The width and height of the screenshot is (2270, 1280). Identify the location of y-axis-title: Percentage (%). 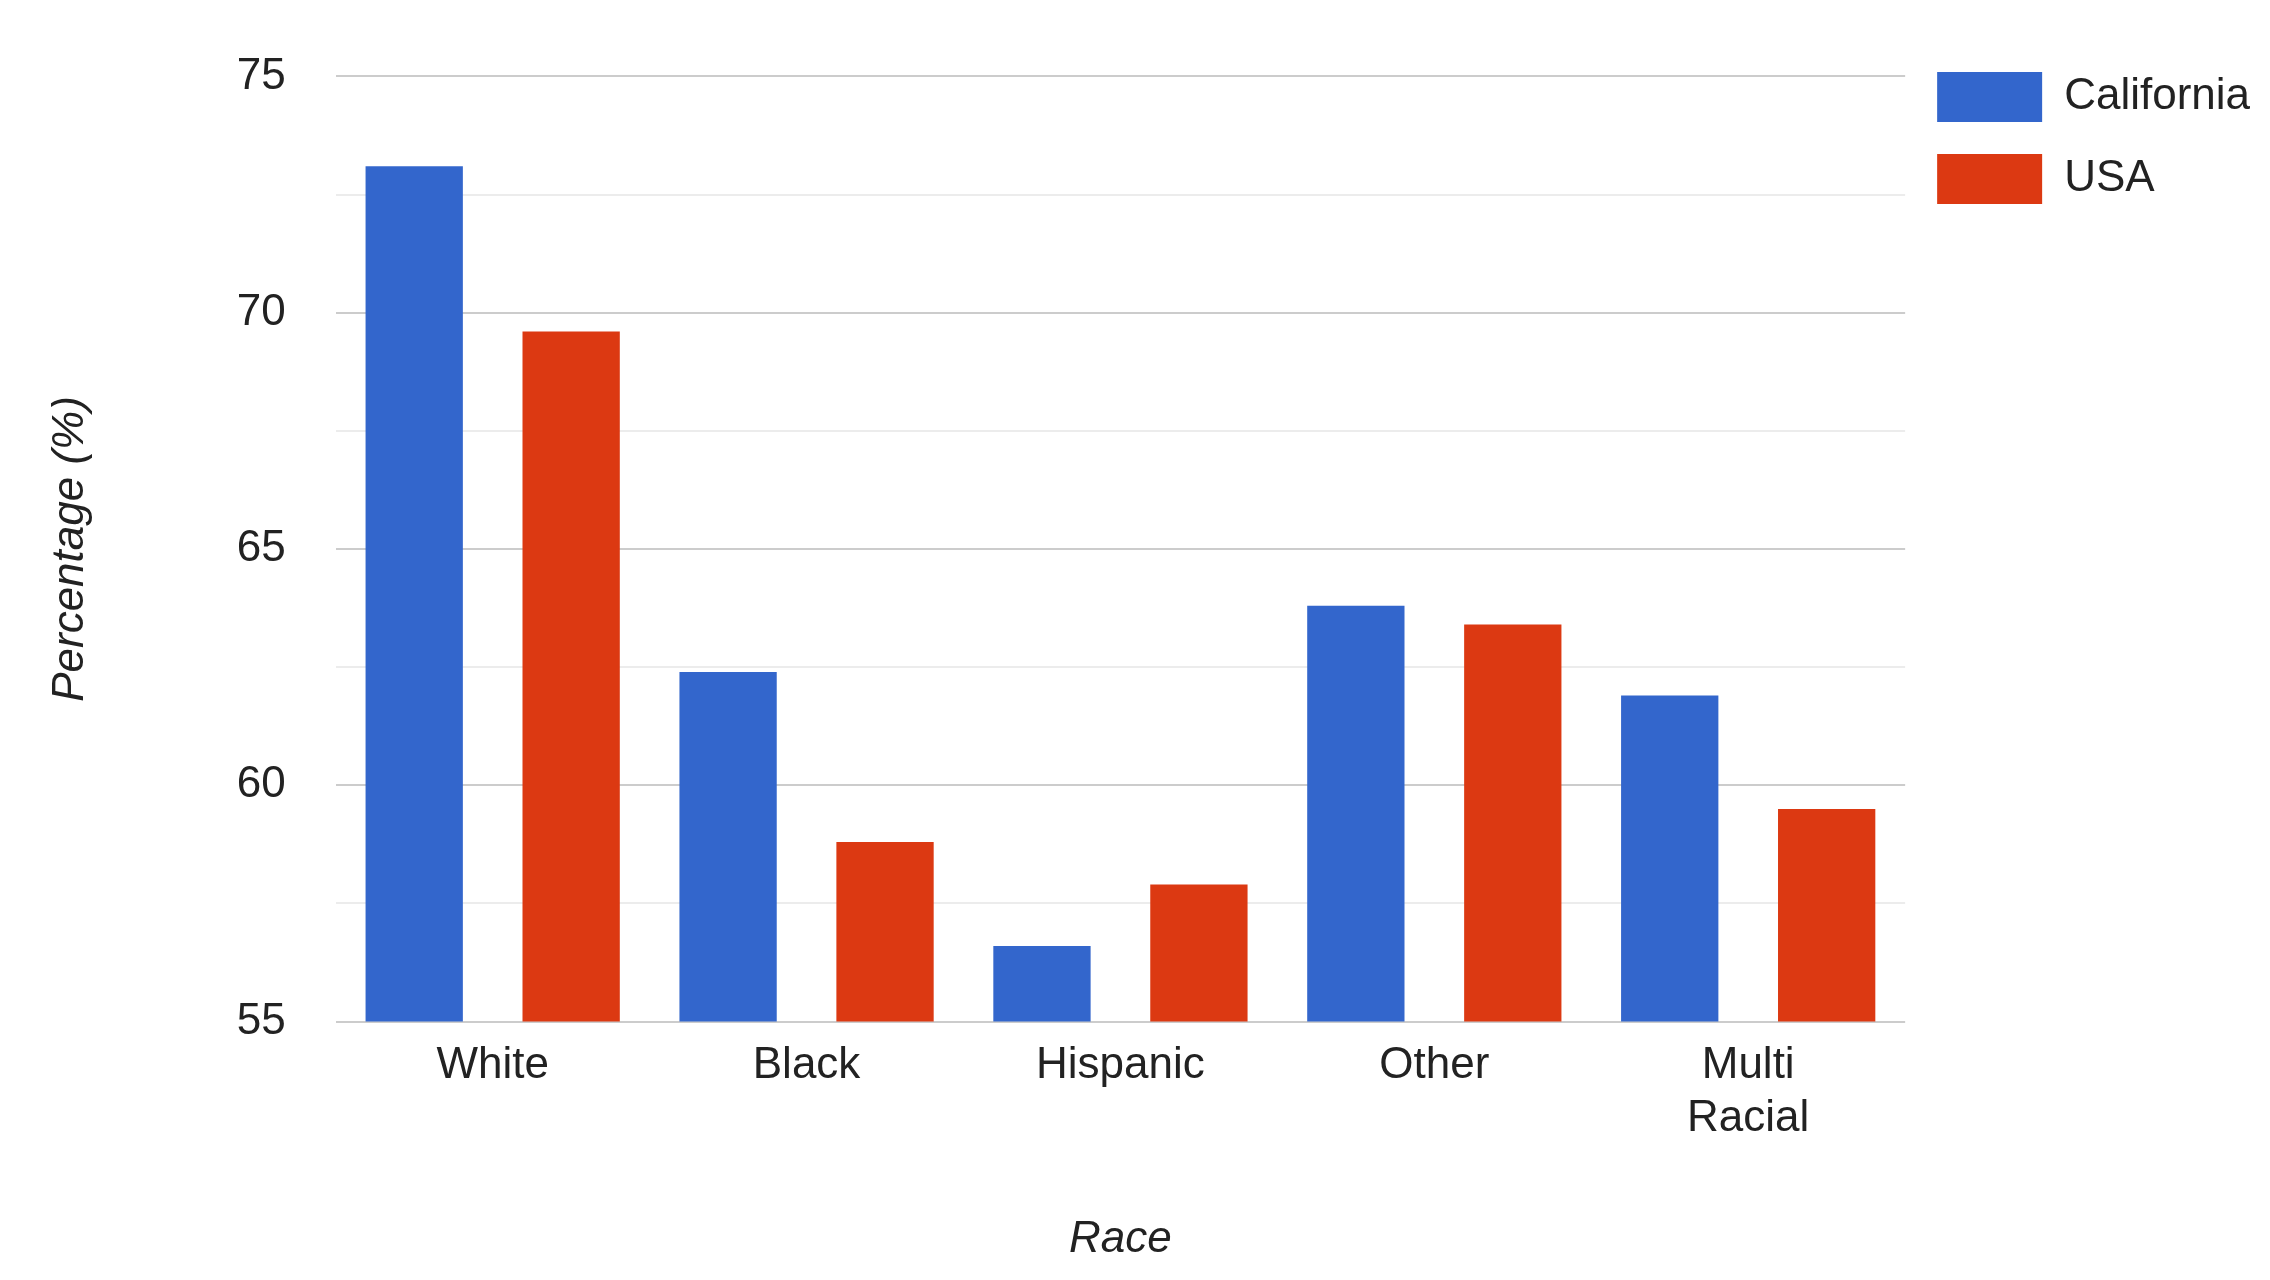
(67, 549).